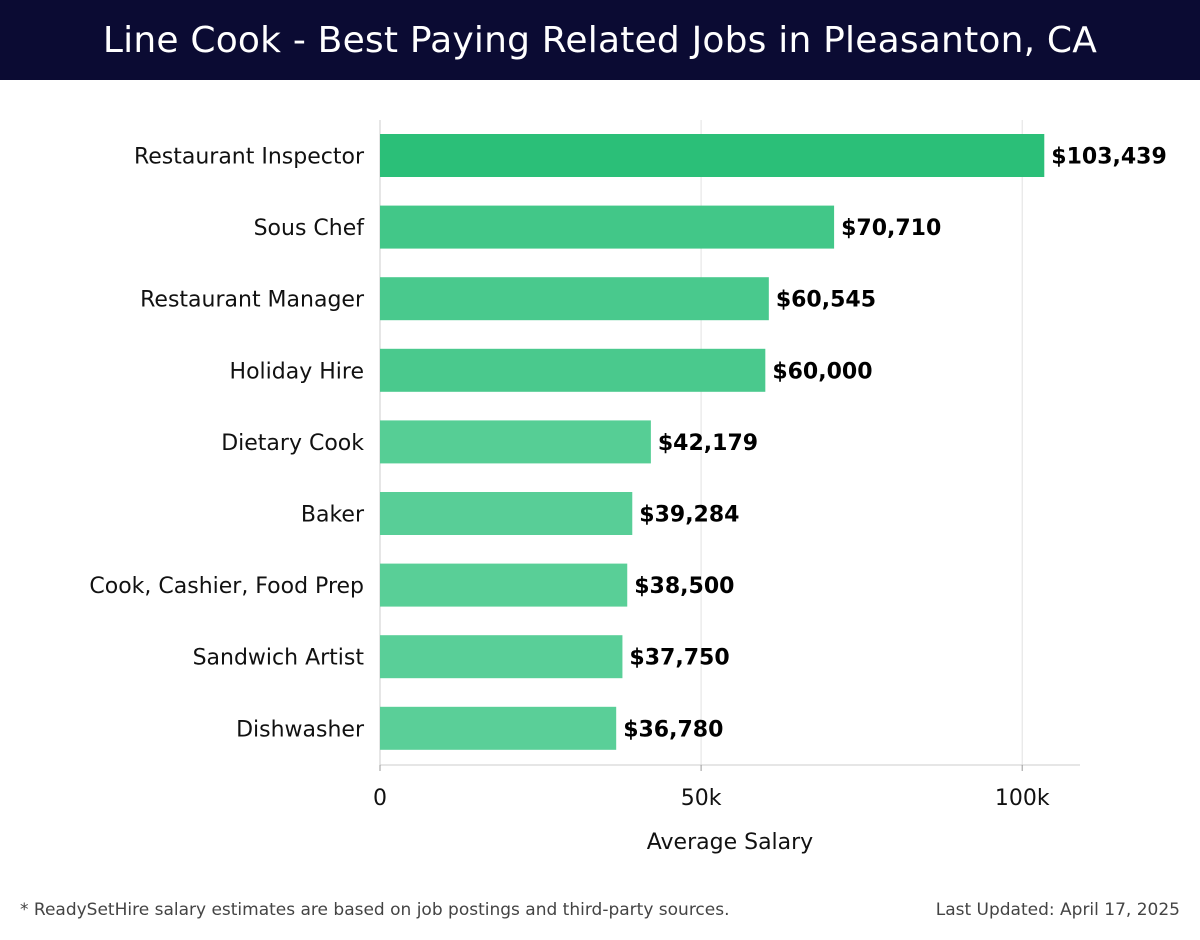  Describe the element at coordinates (333, 515) in the screenshot. I see `category-label: Baker` at that location.